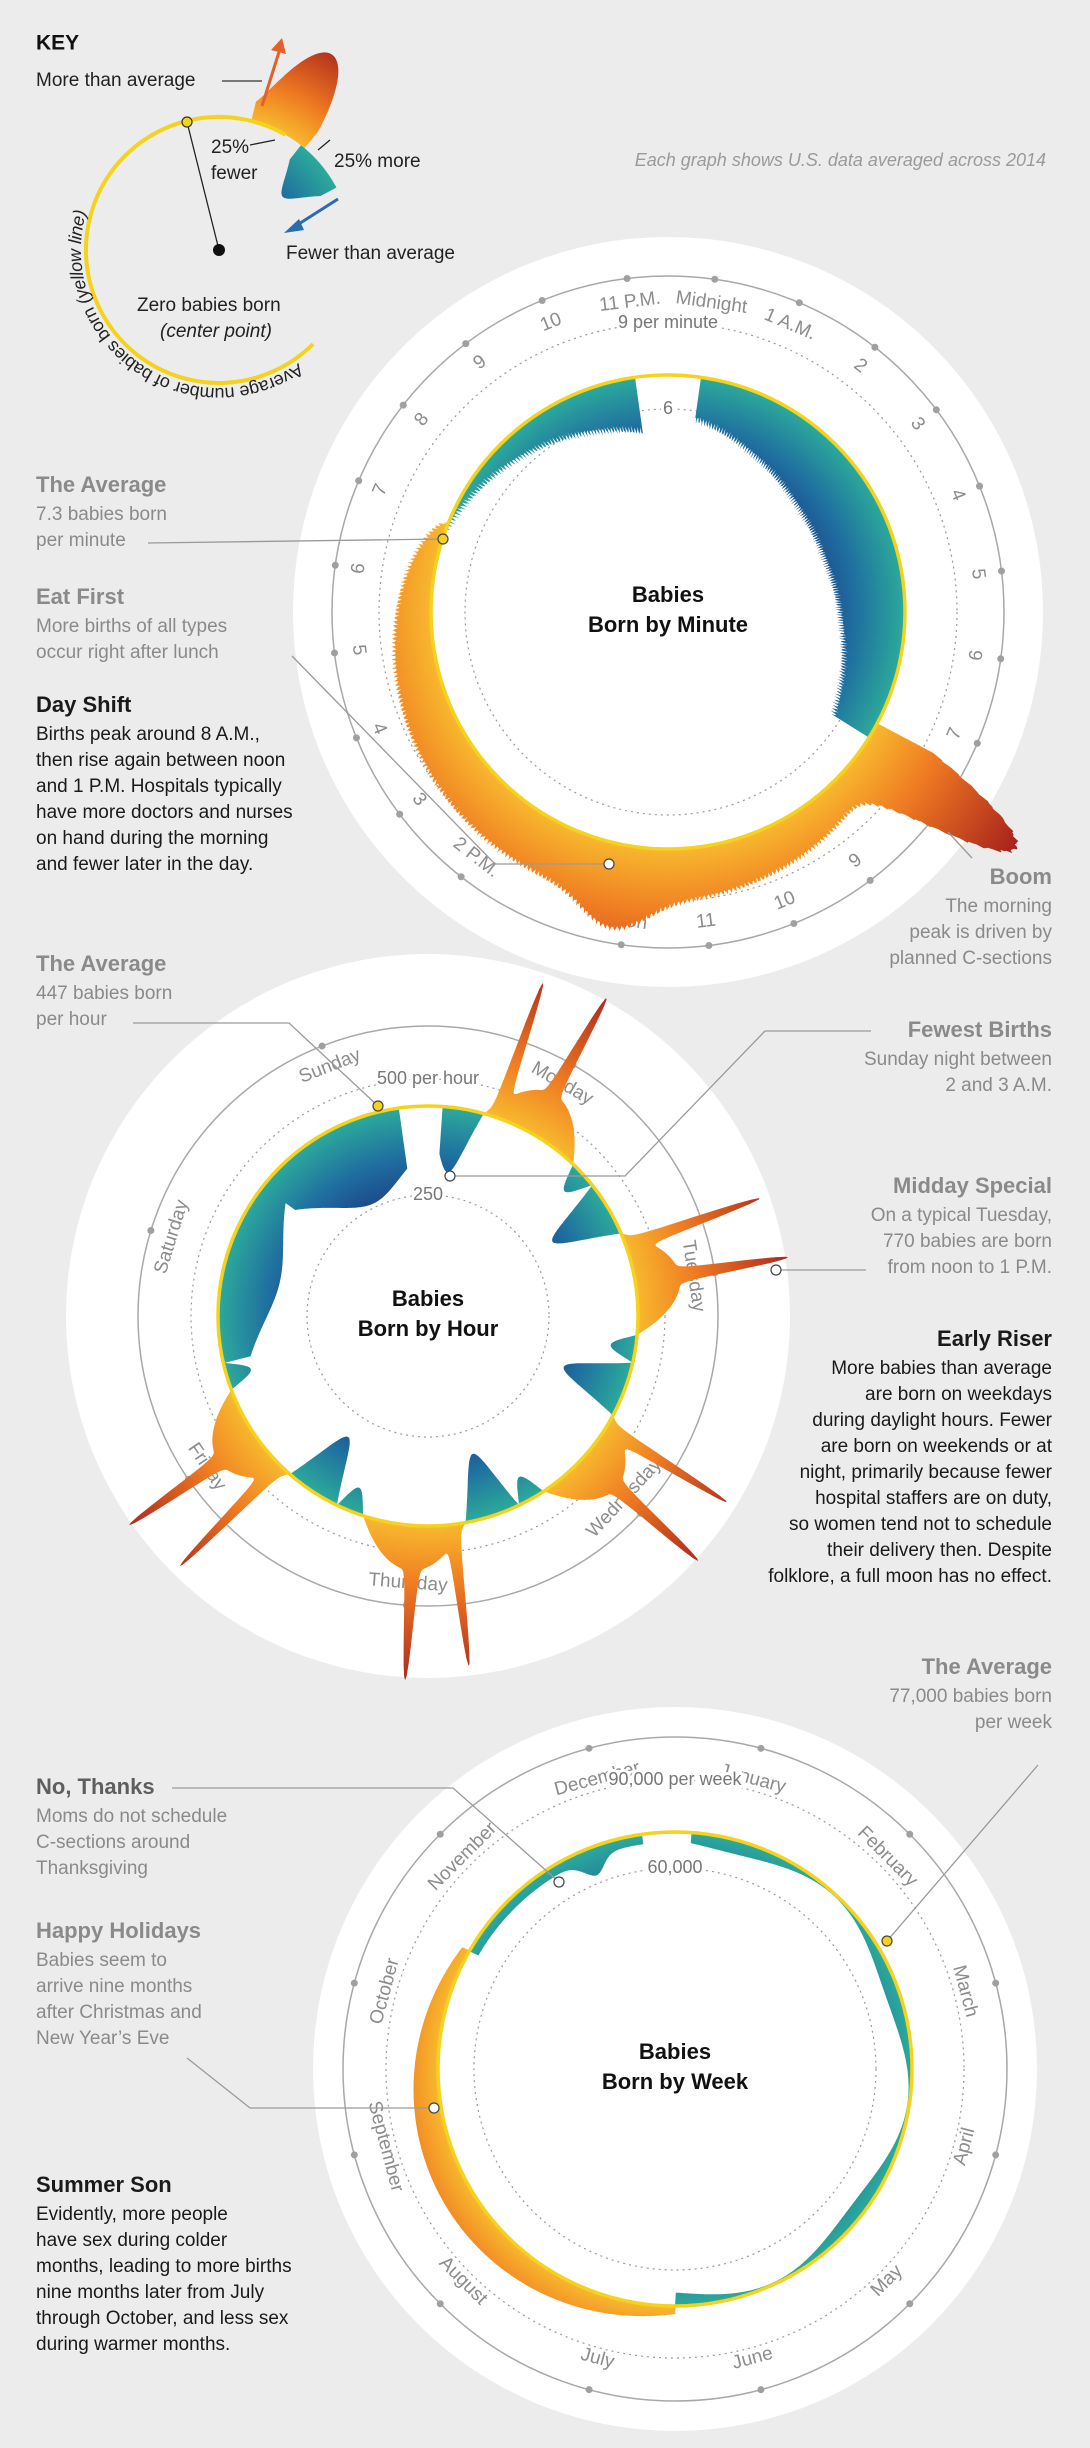 The image size is (1090, 2448). Describe the element at coordinates (295, 100) in the screenshot. I see `key-more-petal` at that location.